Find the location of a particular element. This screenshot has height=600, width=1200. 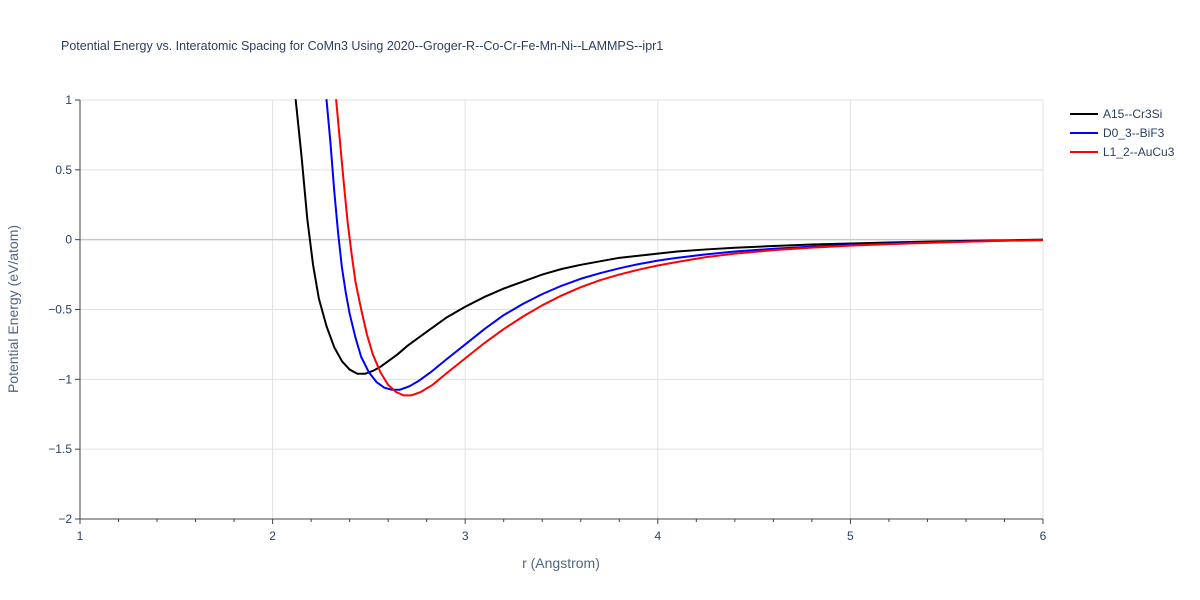

x-tick-label: 4 is located at coordinates (657, 536).